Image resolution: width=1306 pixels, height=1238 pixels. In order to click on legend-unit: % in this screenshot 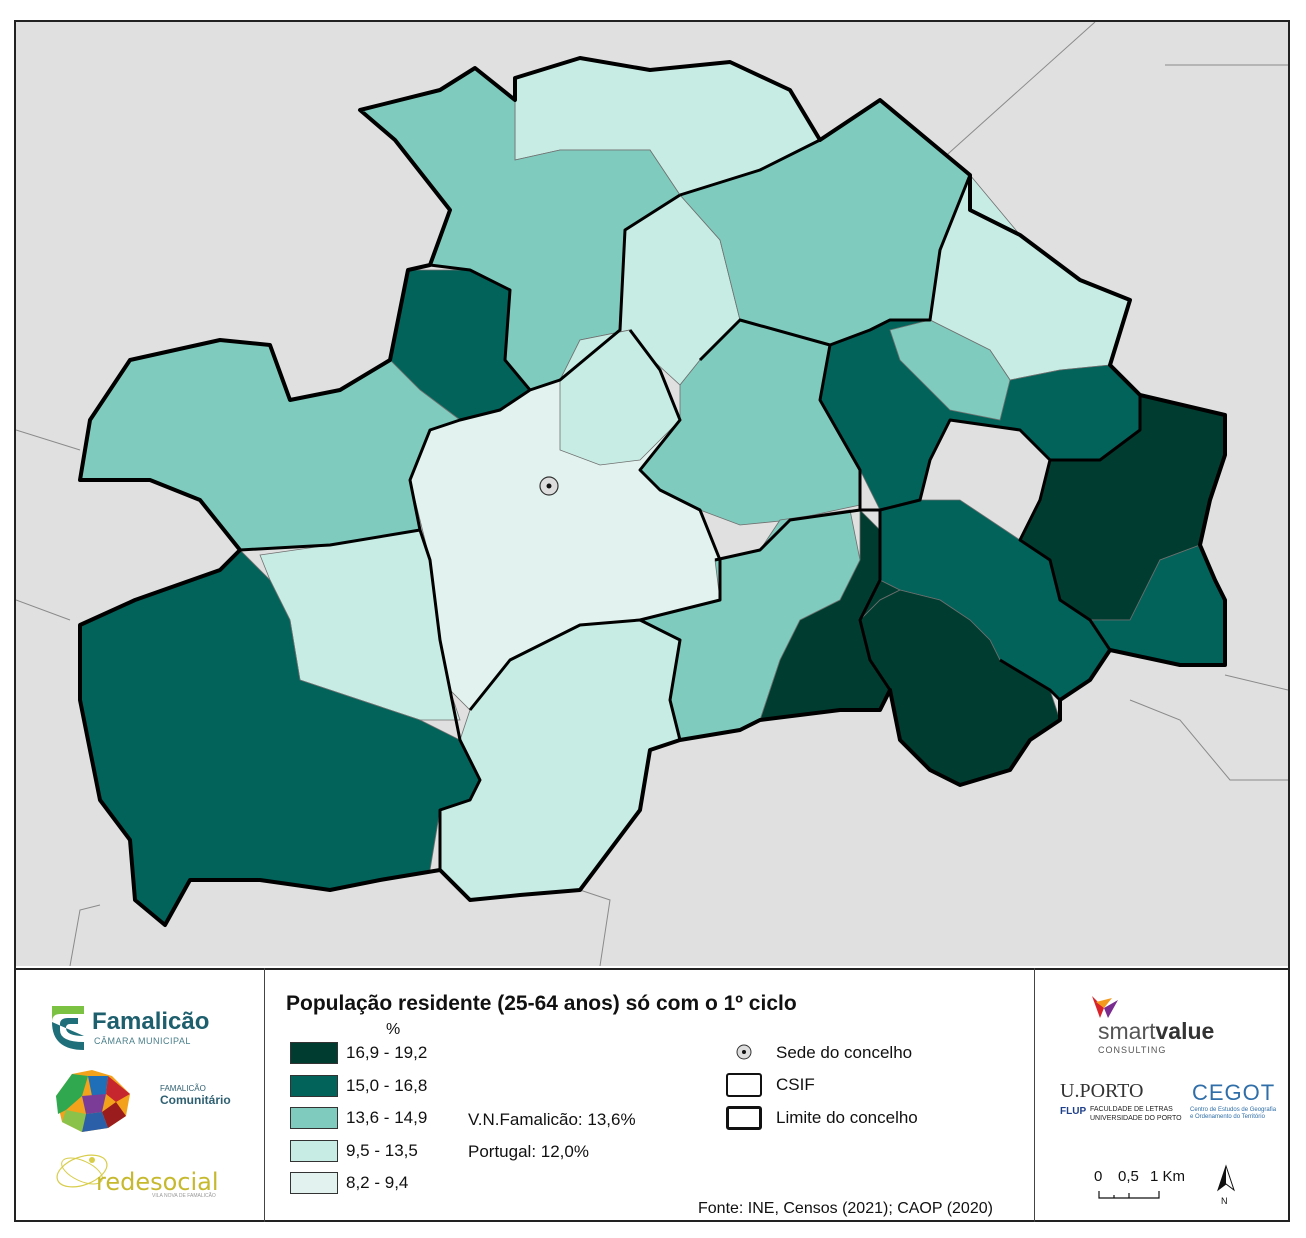, I will do `click(393, 1029)`.